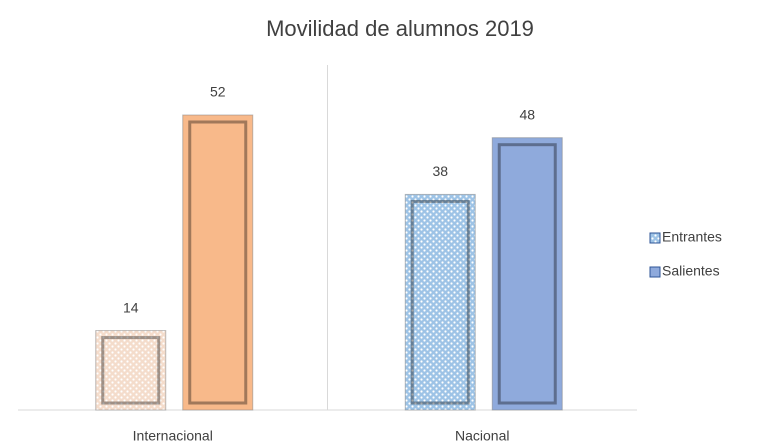 The image size is (767, 447). I want to click on data-label: 14, so click(131, 307).